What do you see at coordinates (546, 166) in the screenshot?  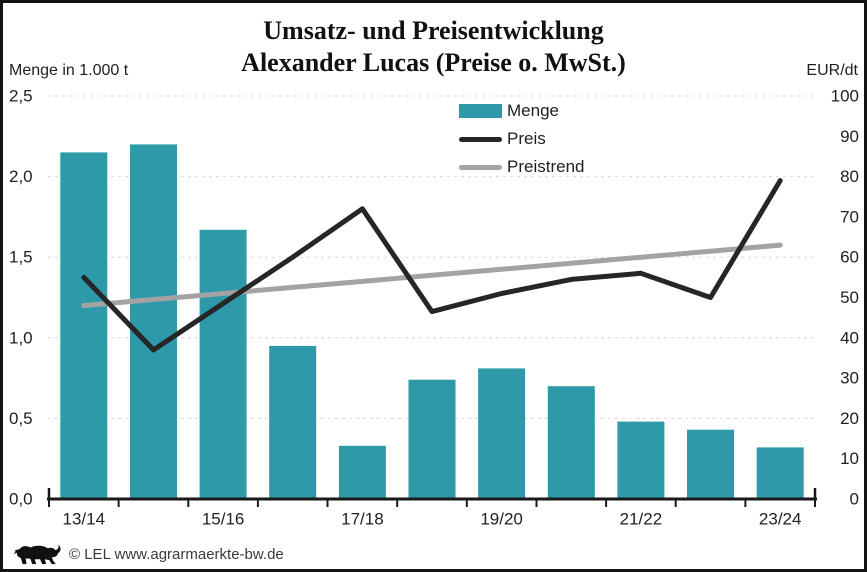 I see `legend-label-preistrend: Preistrend` at bounding box center [546, 166].